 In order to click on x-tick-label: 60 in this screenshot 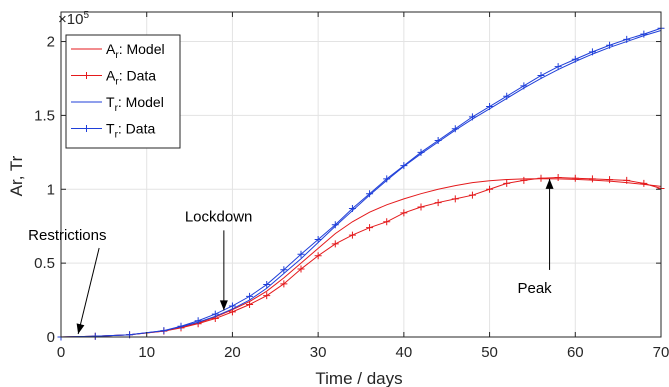, I will do `click(575, 352)`.